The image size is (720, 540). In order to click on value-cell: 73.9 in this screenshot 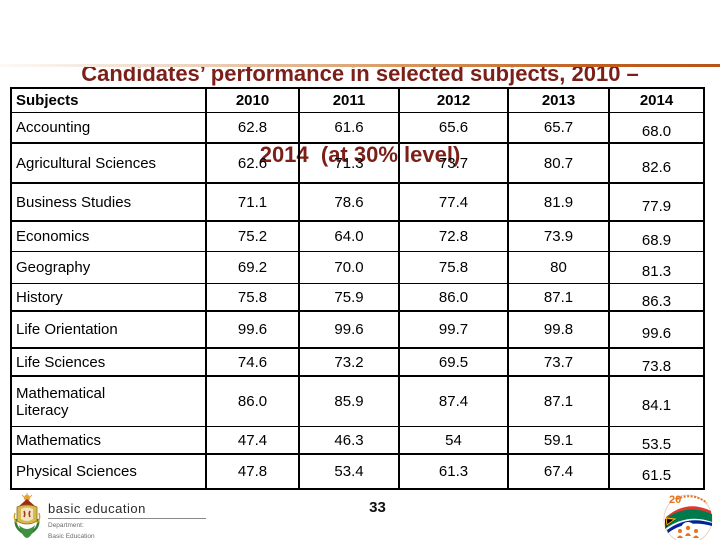, I will do `click(559, 237)`.